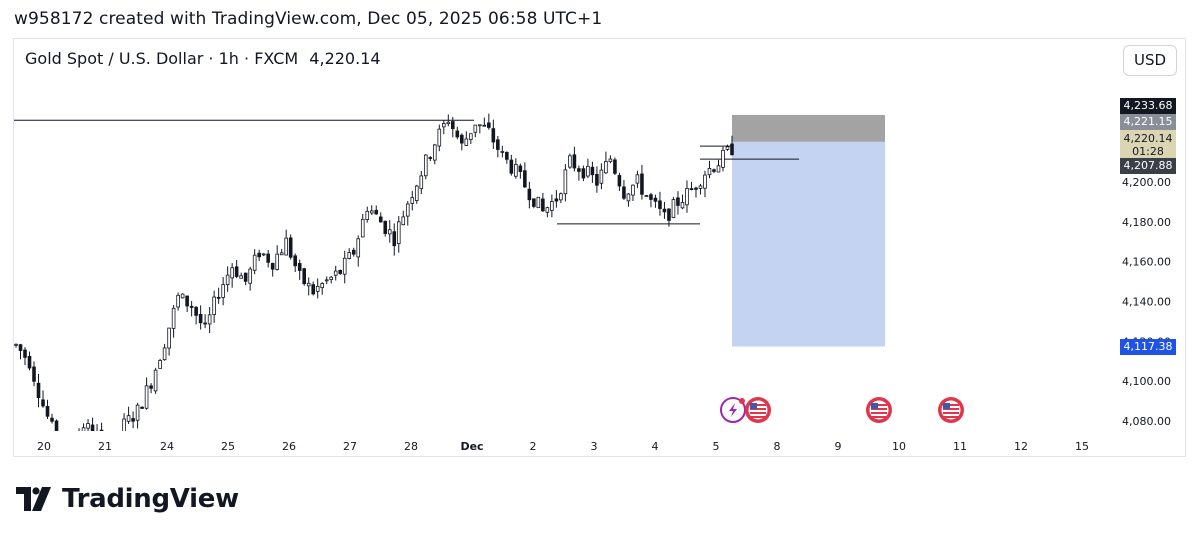  Describe the element at coordinates (1148, 122) in the screenshot. I see `bid-price-tag: 4,221.15` at that location.